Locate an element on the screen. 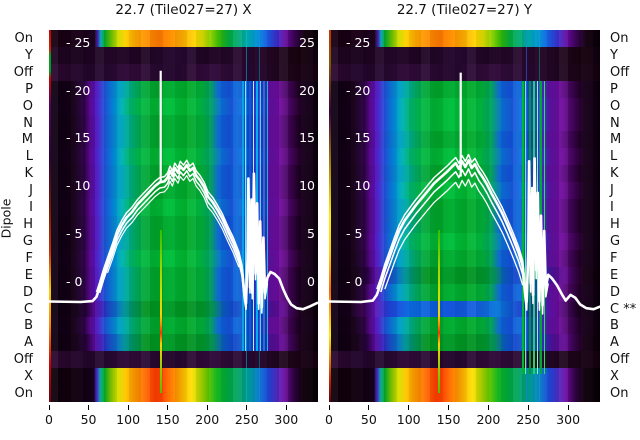  dipole-row-label: M is located at coordinates (27, 140).